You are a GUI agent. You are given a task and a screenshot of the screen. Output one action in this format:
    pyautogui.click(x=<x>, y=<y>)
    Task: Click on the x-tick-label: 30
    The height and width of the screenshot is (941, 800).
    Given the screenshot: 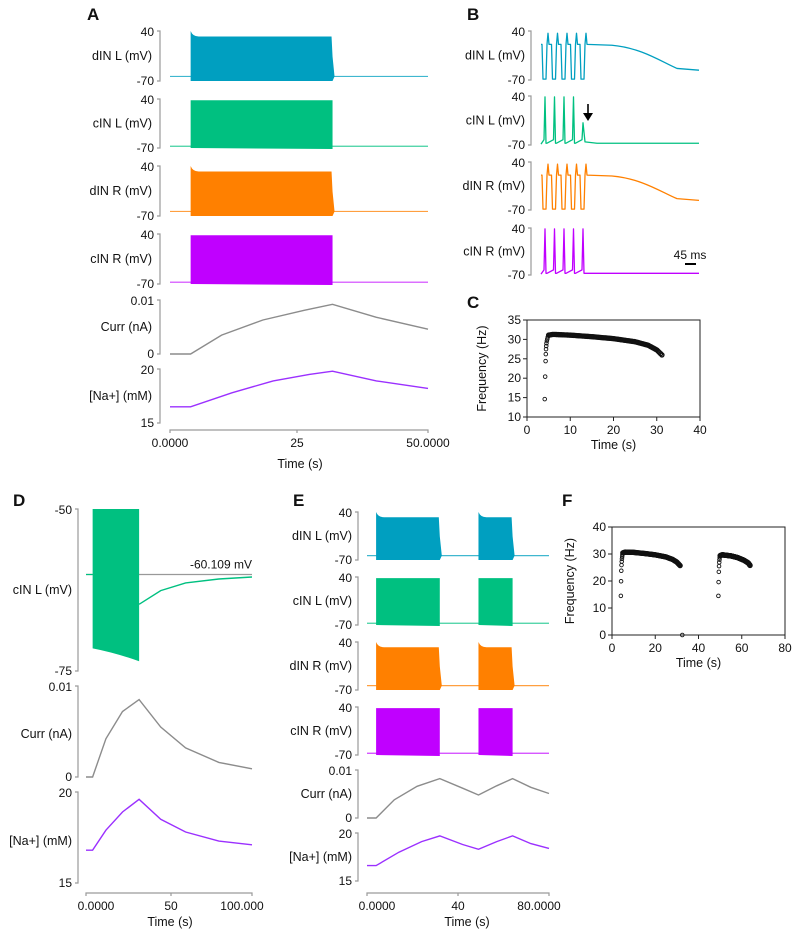 What is the action you would take?
    pyautogui.click(x=657, y=430)
    